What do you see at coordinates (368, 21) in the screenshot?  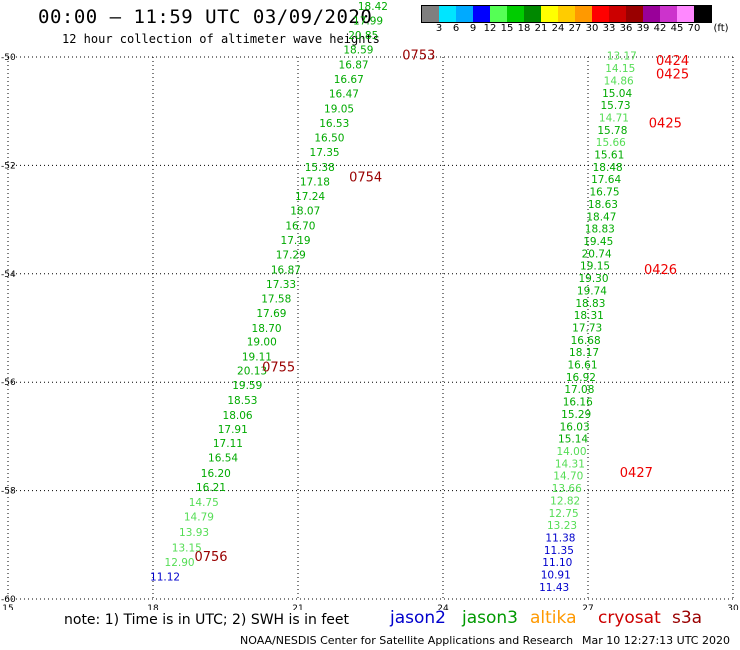 I see `swh-value-label: 17.99` at bounding box center [368, 21].